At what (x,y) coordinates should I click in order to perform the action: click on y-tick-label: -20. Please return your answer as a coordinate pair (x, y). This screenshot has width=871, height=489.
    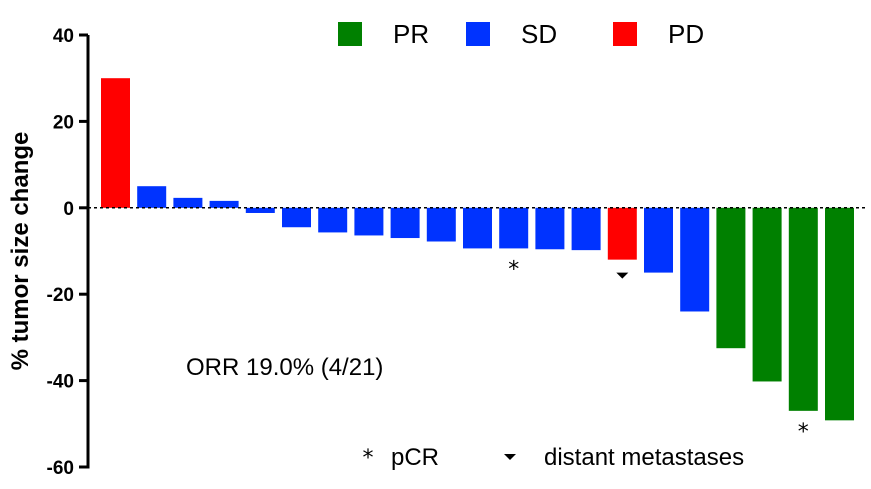
    Looking at the image, I should click on (60, 295).